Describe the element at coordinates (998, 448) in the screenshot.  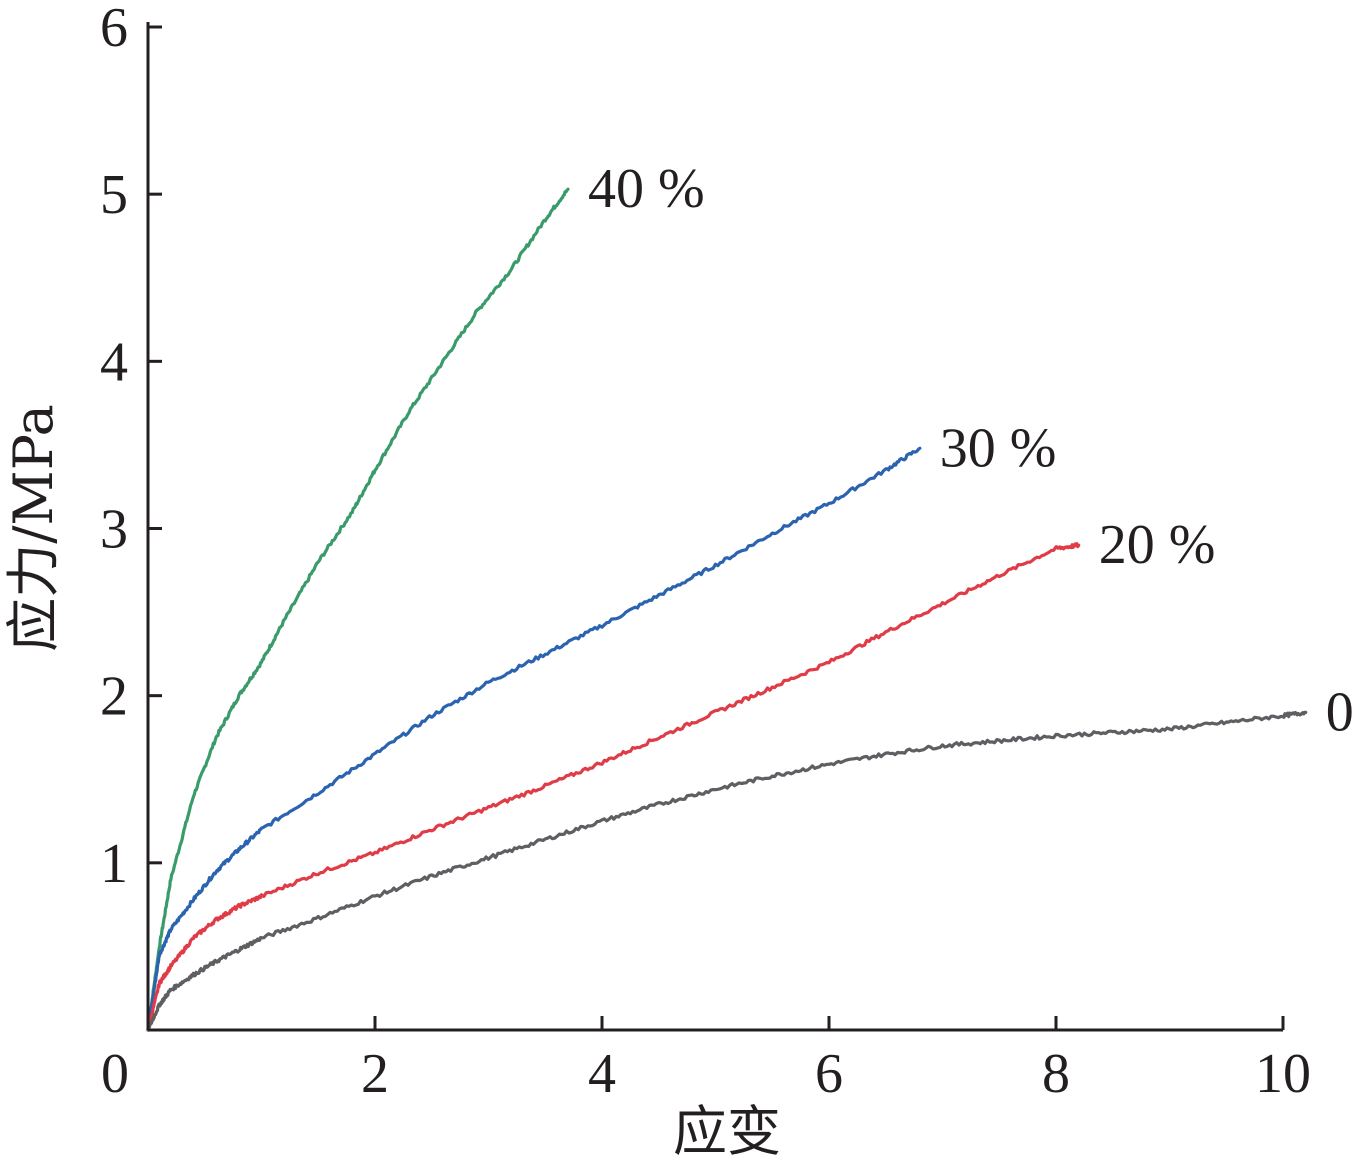
I see `series-end-label: 30 %` at that location.